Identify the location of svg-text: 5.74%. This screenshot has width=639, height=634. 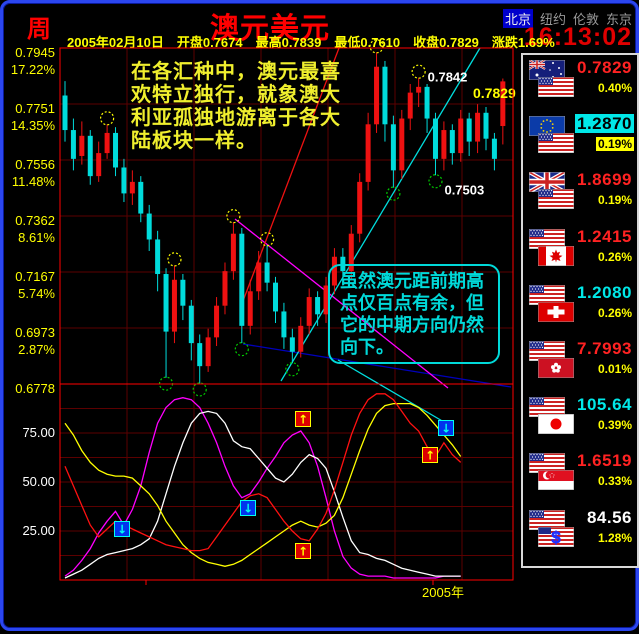
(36, 293).